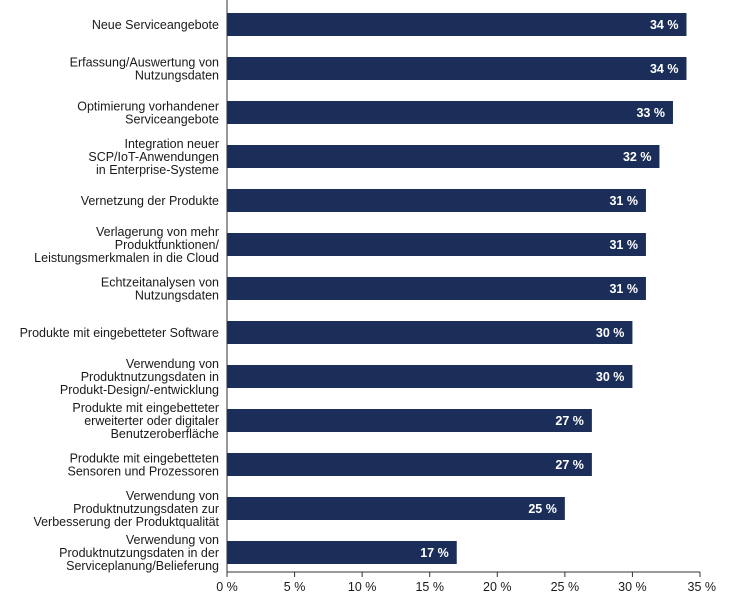  I want to click on x-tick-label: 25 %, so click(565, 587).